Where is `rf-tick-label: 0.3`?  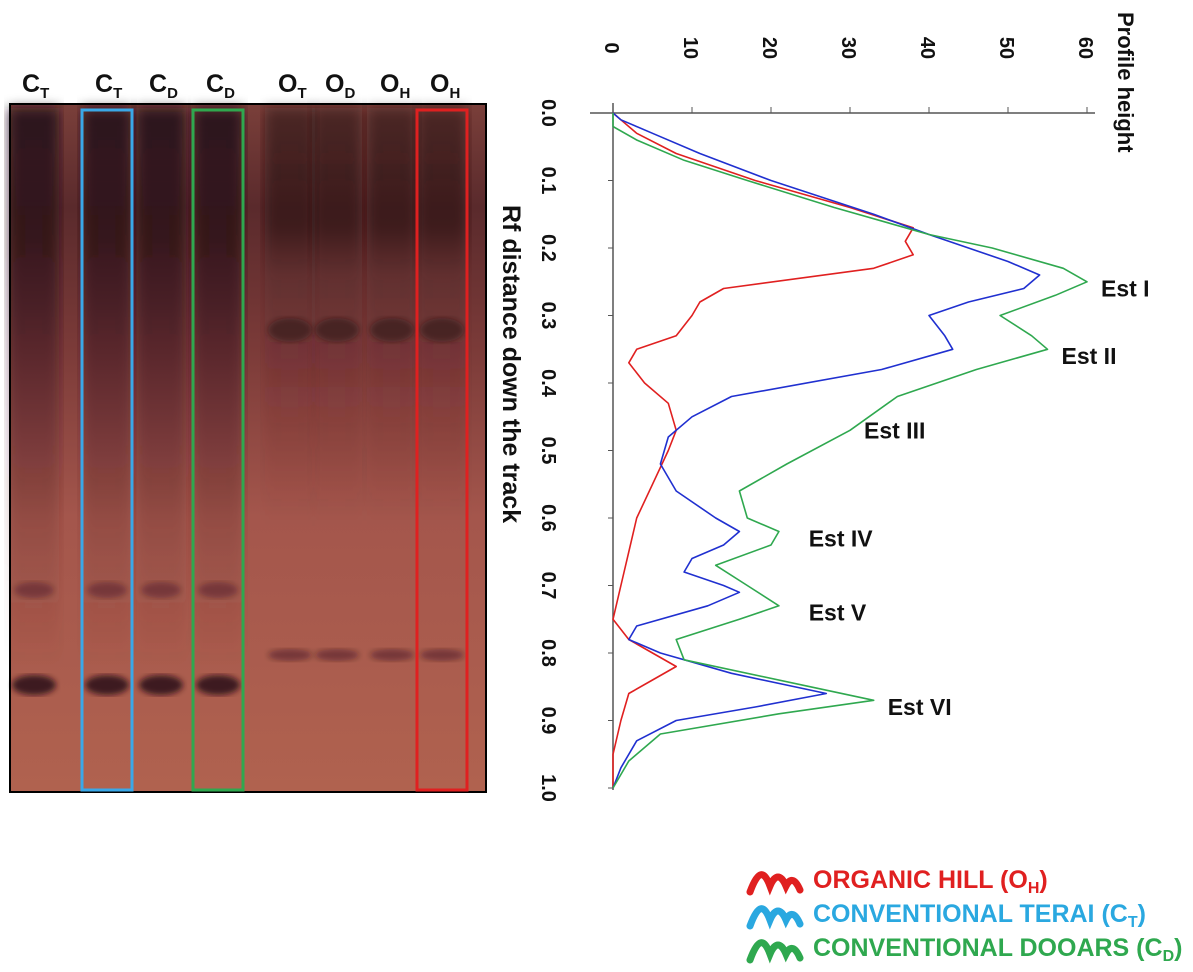 rf-tick-label: 0.3 is located at coordinates (548, 316).